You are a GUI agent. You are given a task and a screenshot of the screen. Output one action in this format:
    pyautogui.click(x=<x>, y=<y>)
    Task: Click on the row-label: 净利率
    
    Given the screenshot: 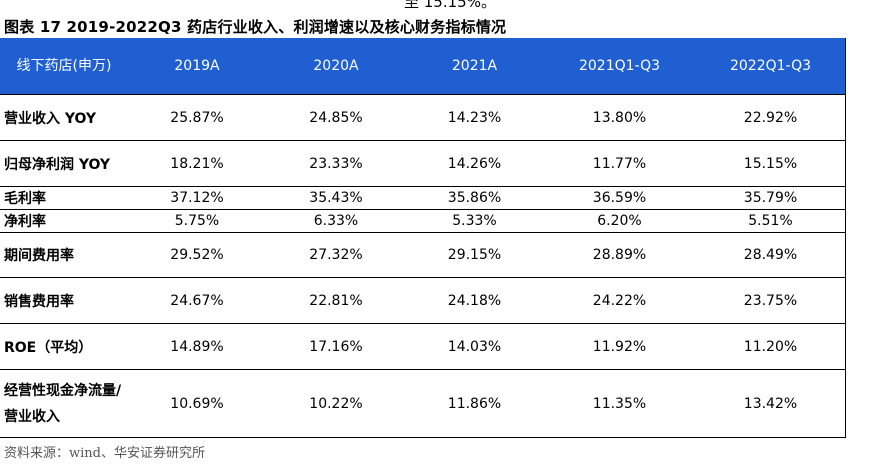 What is the action you would take?
    pyautogui.click(x=64, y=221)
    